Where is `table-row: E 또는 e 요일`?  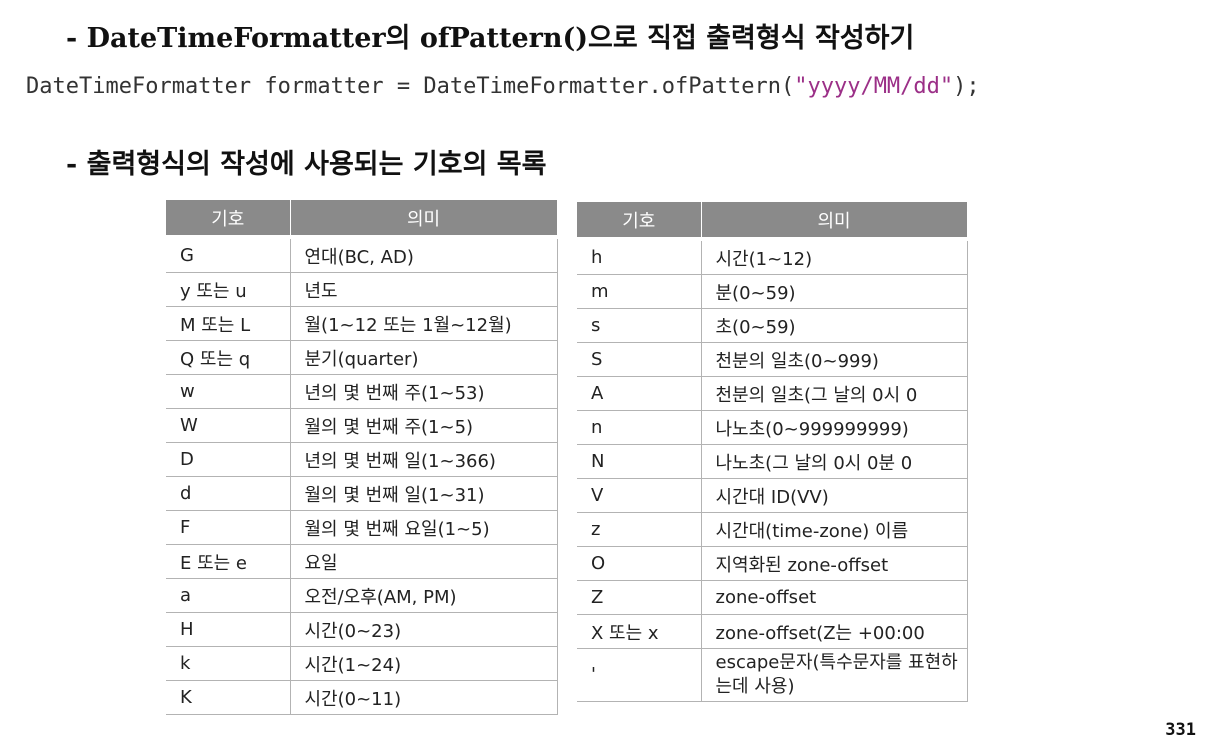 table-row: E 또는 e 요일 is located at coordinates (362, 561).